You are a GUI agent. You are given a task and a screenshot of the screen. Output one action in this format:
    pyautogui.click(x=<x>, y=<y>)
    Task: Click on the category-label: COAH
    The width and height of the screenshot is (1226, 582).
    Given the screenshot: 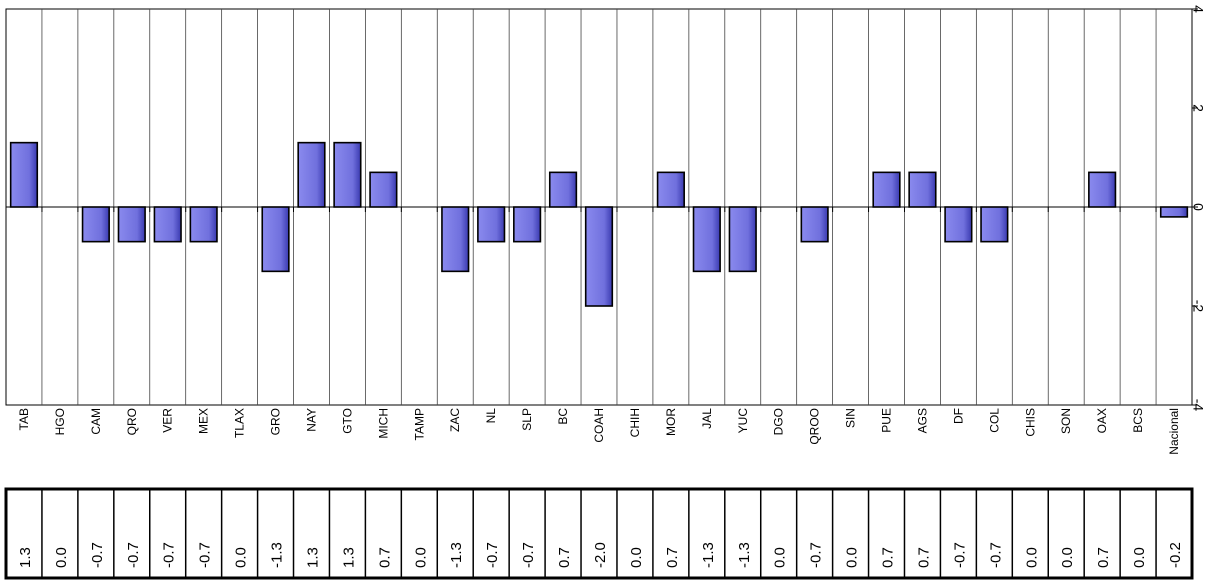 What is the action you would take?
    pyautogui.click(x=599, y=425)
    